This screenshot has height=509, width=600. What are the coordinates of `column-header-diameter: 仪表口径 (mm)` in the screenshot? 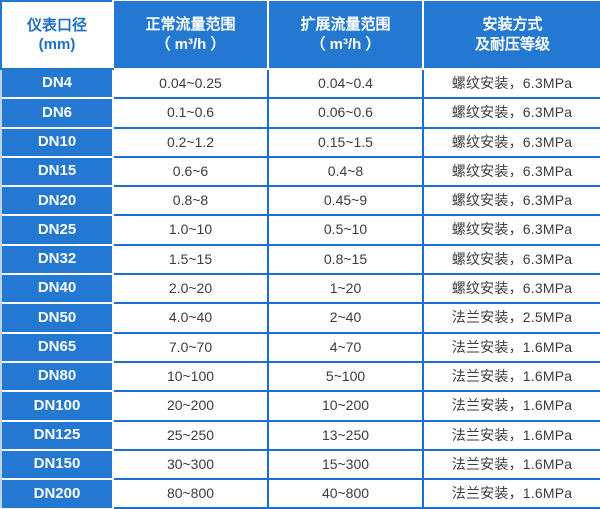 It's located at (57, 35).